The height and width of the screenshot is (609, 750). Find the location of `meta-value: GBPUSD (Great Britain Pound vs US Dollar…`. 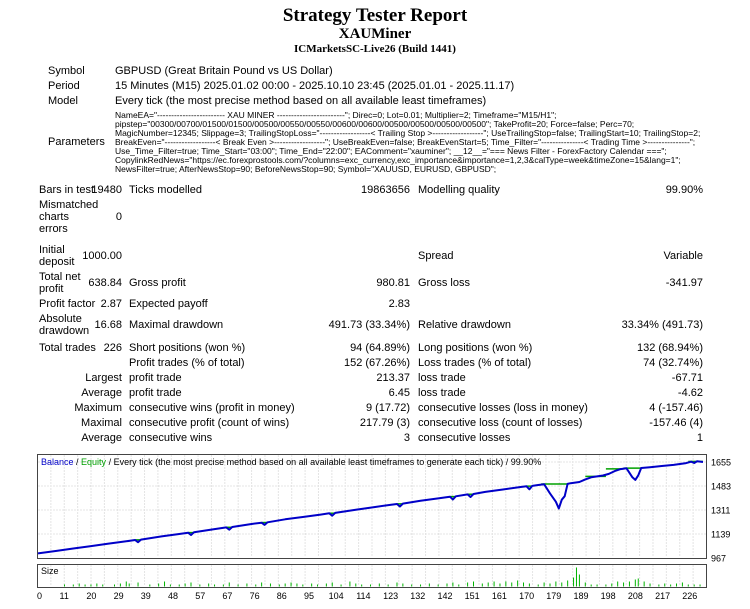

meta-value: GBPUSD (Great Britain Pound vs US Dollar… is located at coordinates (224, 71).